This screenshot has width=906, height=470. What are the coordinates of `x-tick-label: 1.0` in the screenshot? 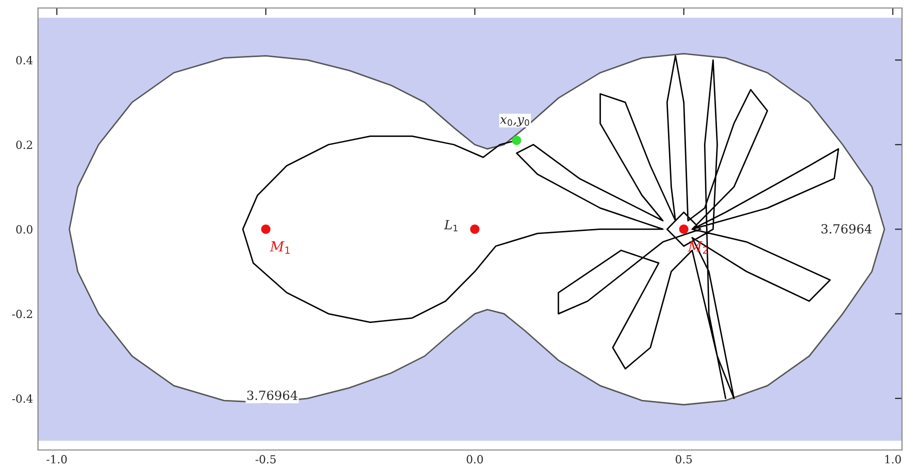 It's located at (893, 459).